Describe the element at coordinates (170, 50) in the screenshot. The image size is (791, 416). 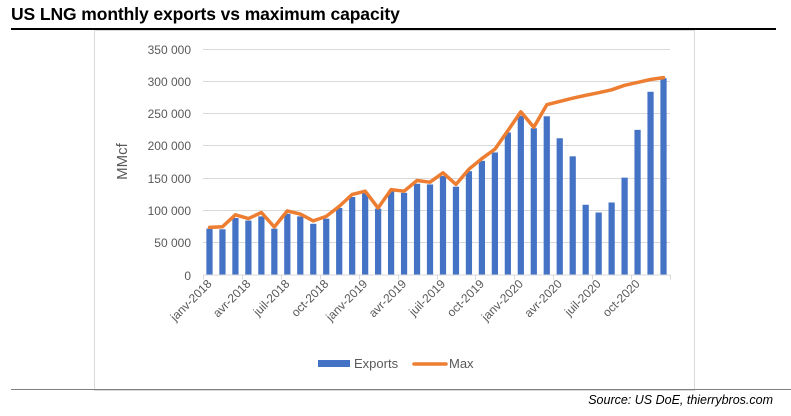
I see `y-tick-label: 350 000` at that location.